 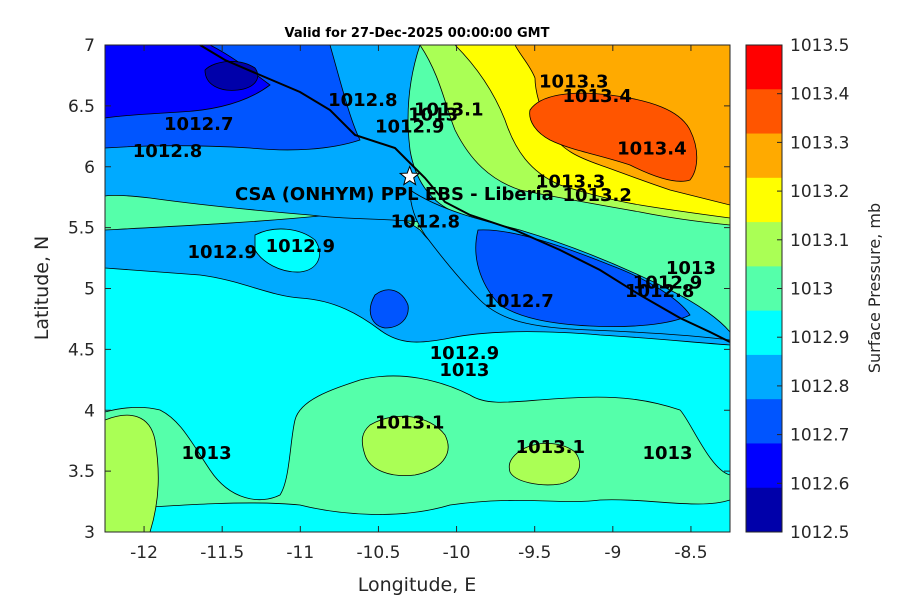 What do you see at coordinates (544, 464) in the screenshot?
I see `band-1013.1-southeast` at bounding box center [544, 464].